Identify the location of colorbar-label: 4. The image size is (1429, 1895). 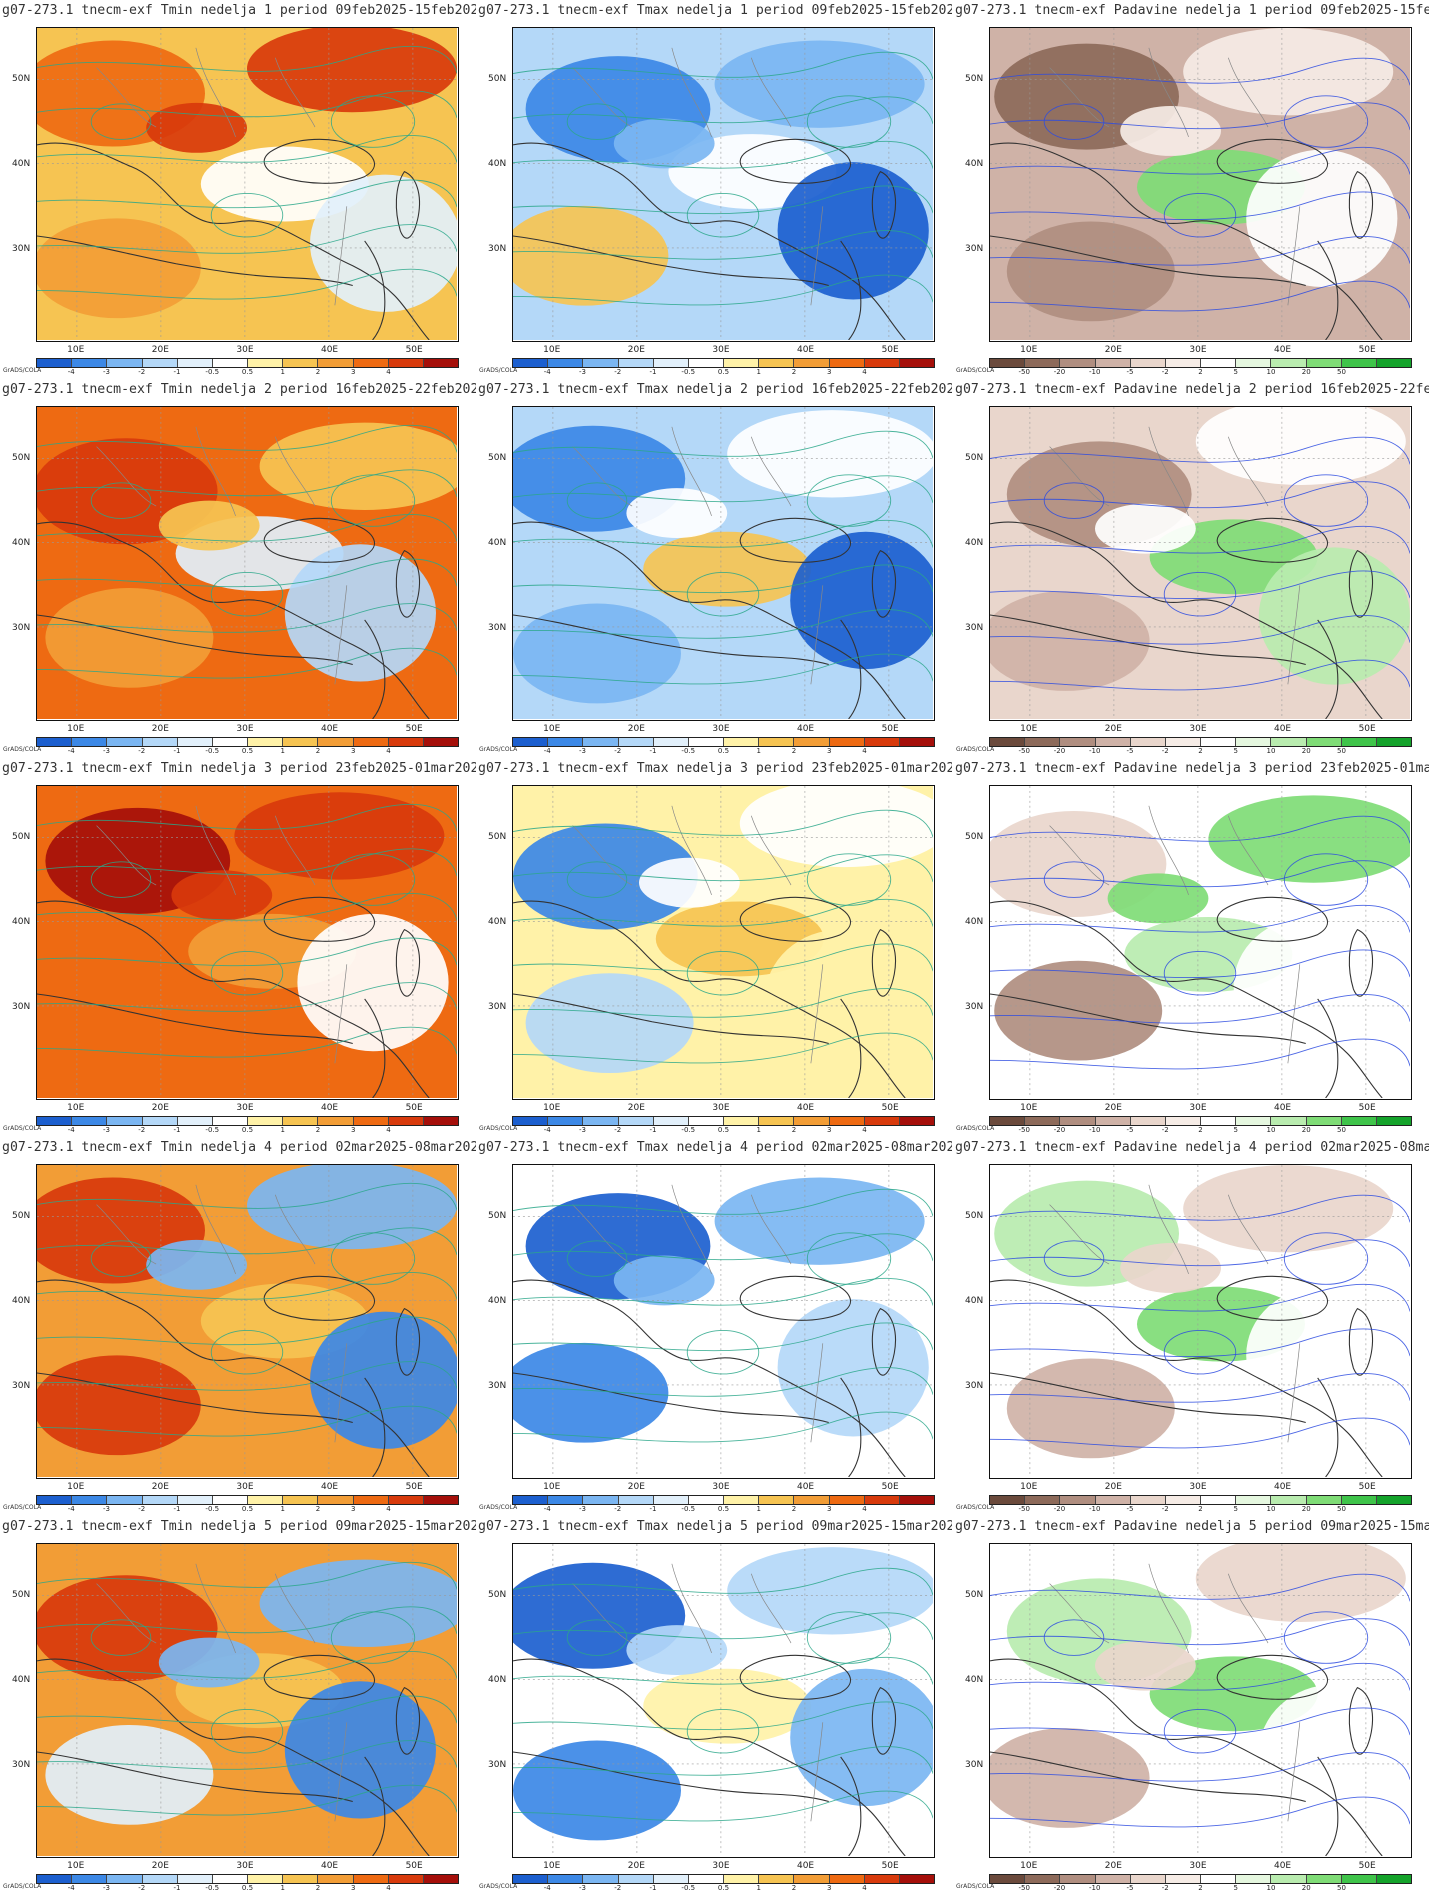
(388, 1888).